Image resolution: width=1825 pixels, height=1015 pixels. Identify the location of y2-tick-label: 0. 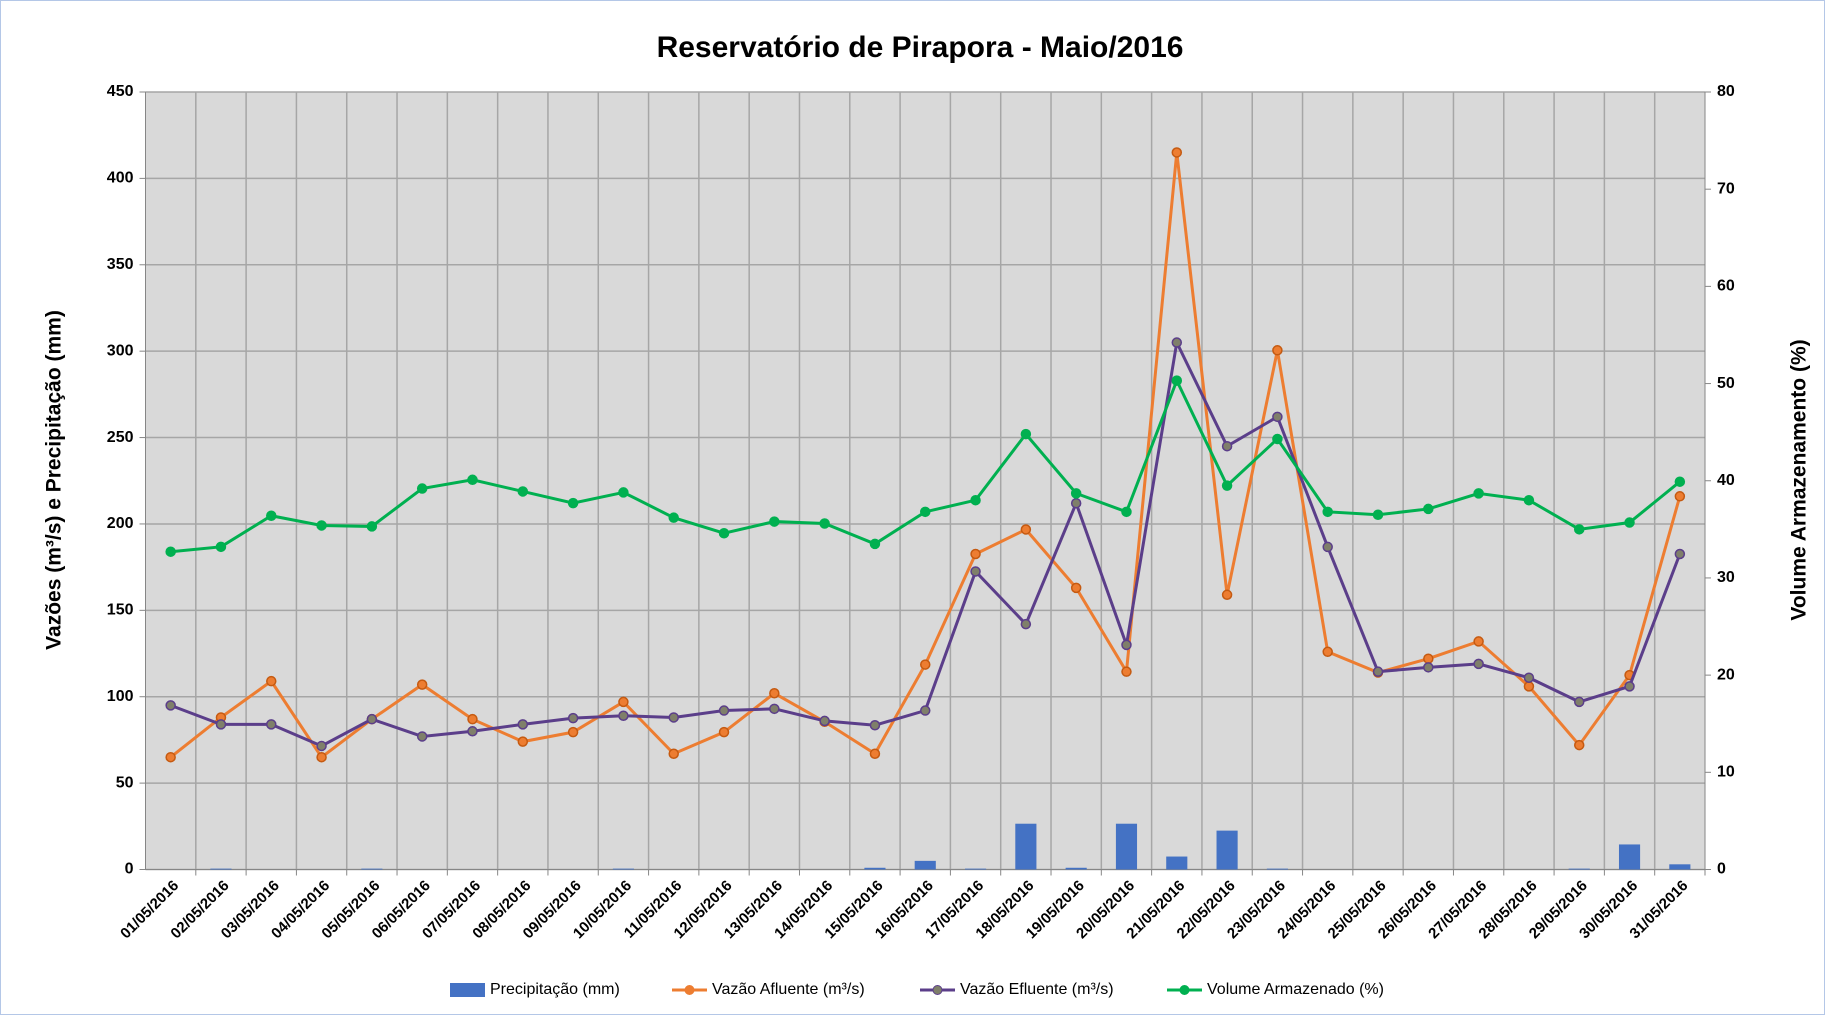
(1721, 869).